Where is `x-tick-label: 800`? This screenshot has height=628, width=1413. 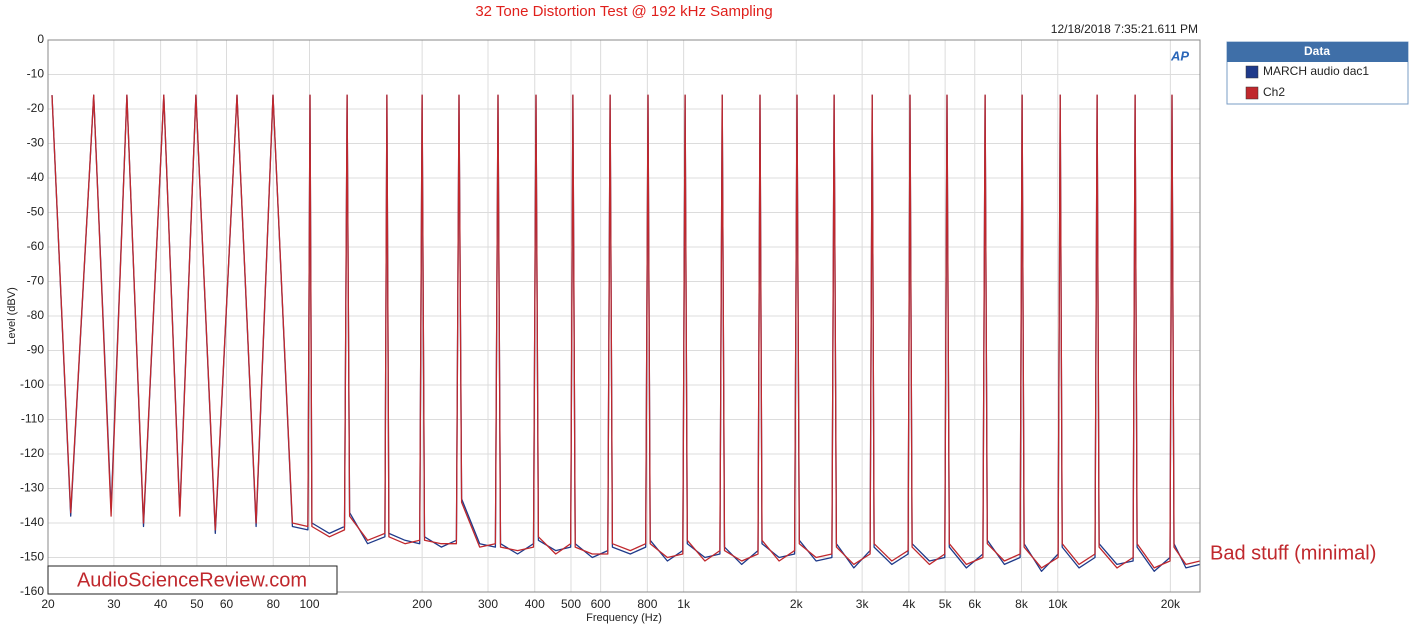 x-tick-label: 800 is located at coordinates (647, 604).